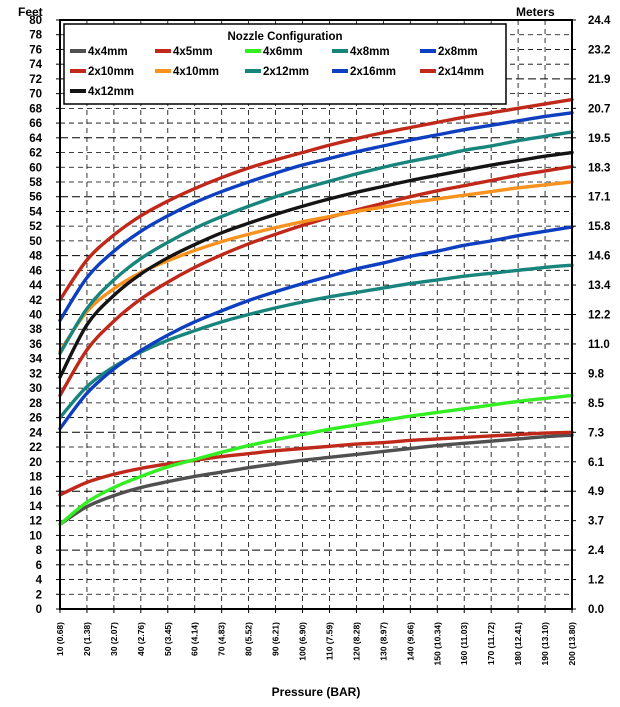 Image resolution: width=620 pixels, height=707 pixels. Describe the element at coordinates (60, 639) in the screenshot. I see `x-tick-label: 10 (0.68)` at that location.